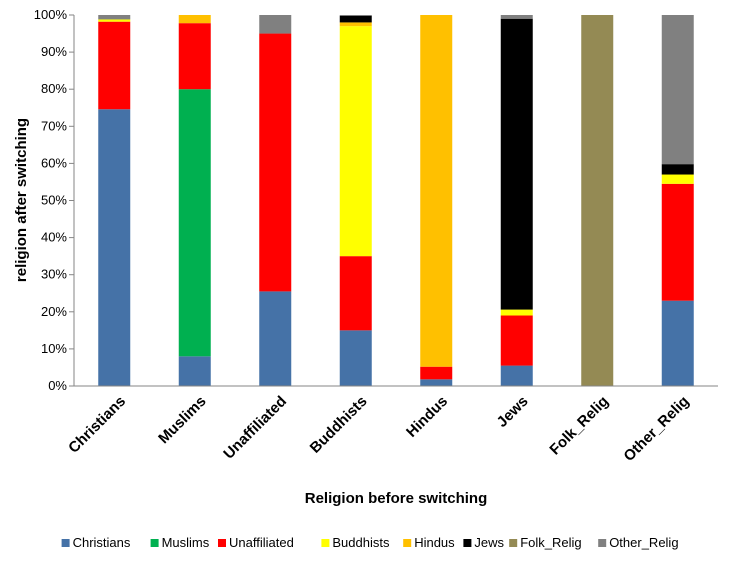  Describe the element at coordinates (396, 498) in the screenshot. I see `x-axis-title: Religion before switching` at that location.